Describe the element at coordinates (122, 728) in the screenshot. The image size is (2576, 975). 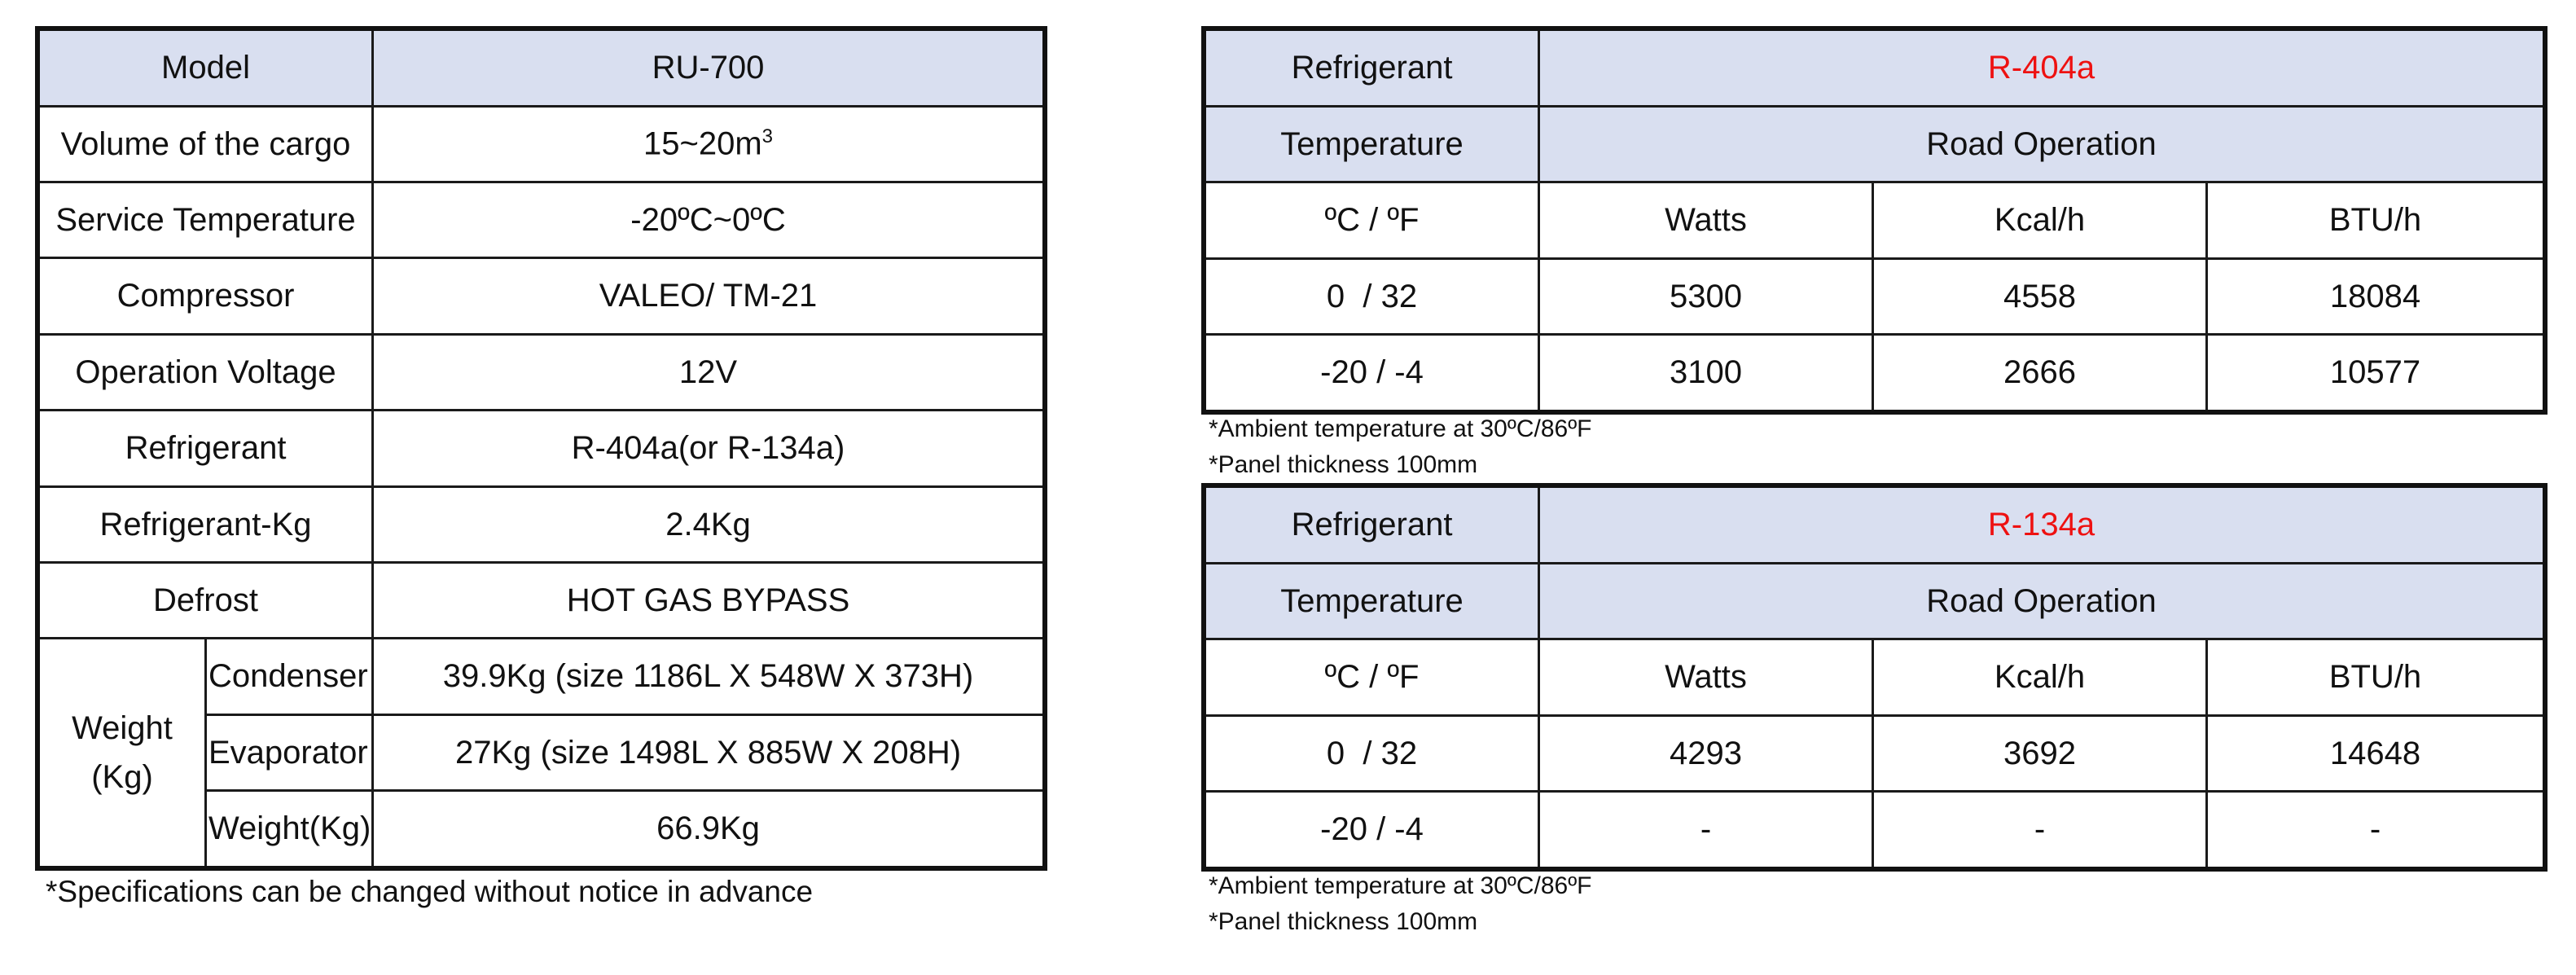
I see `weight-label-line1: Weight` at that location.